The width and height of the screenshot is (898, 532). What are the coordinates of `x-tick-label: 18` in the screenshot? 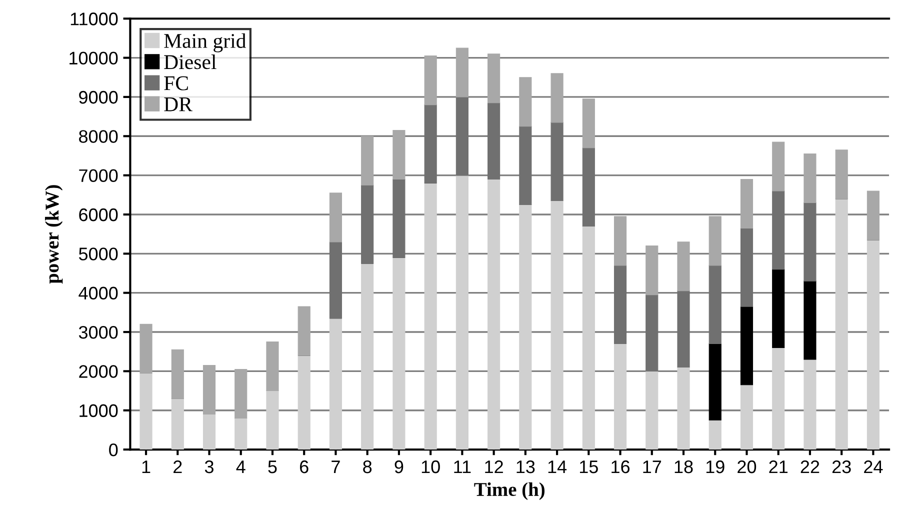 It's located at (683, 467).